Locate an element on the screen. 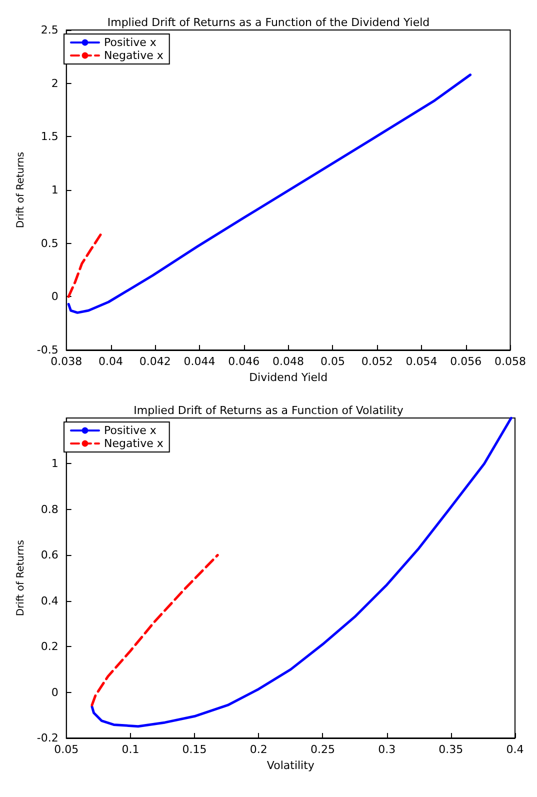 The width and height of the screenshot is (537, 797). chart-title: Implied Drift of Returns as a Function of the Dividend Yield is located at coordinates (268, 22).